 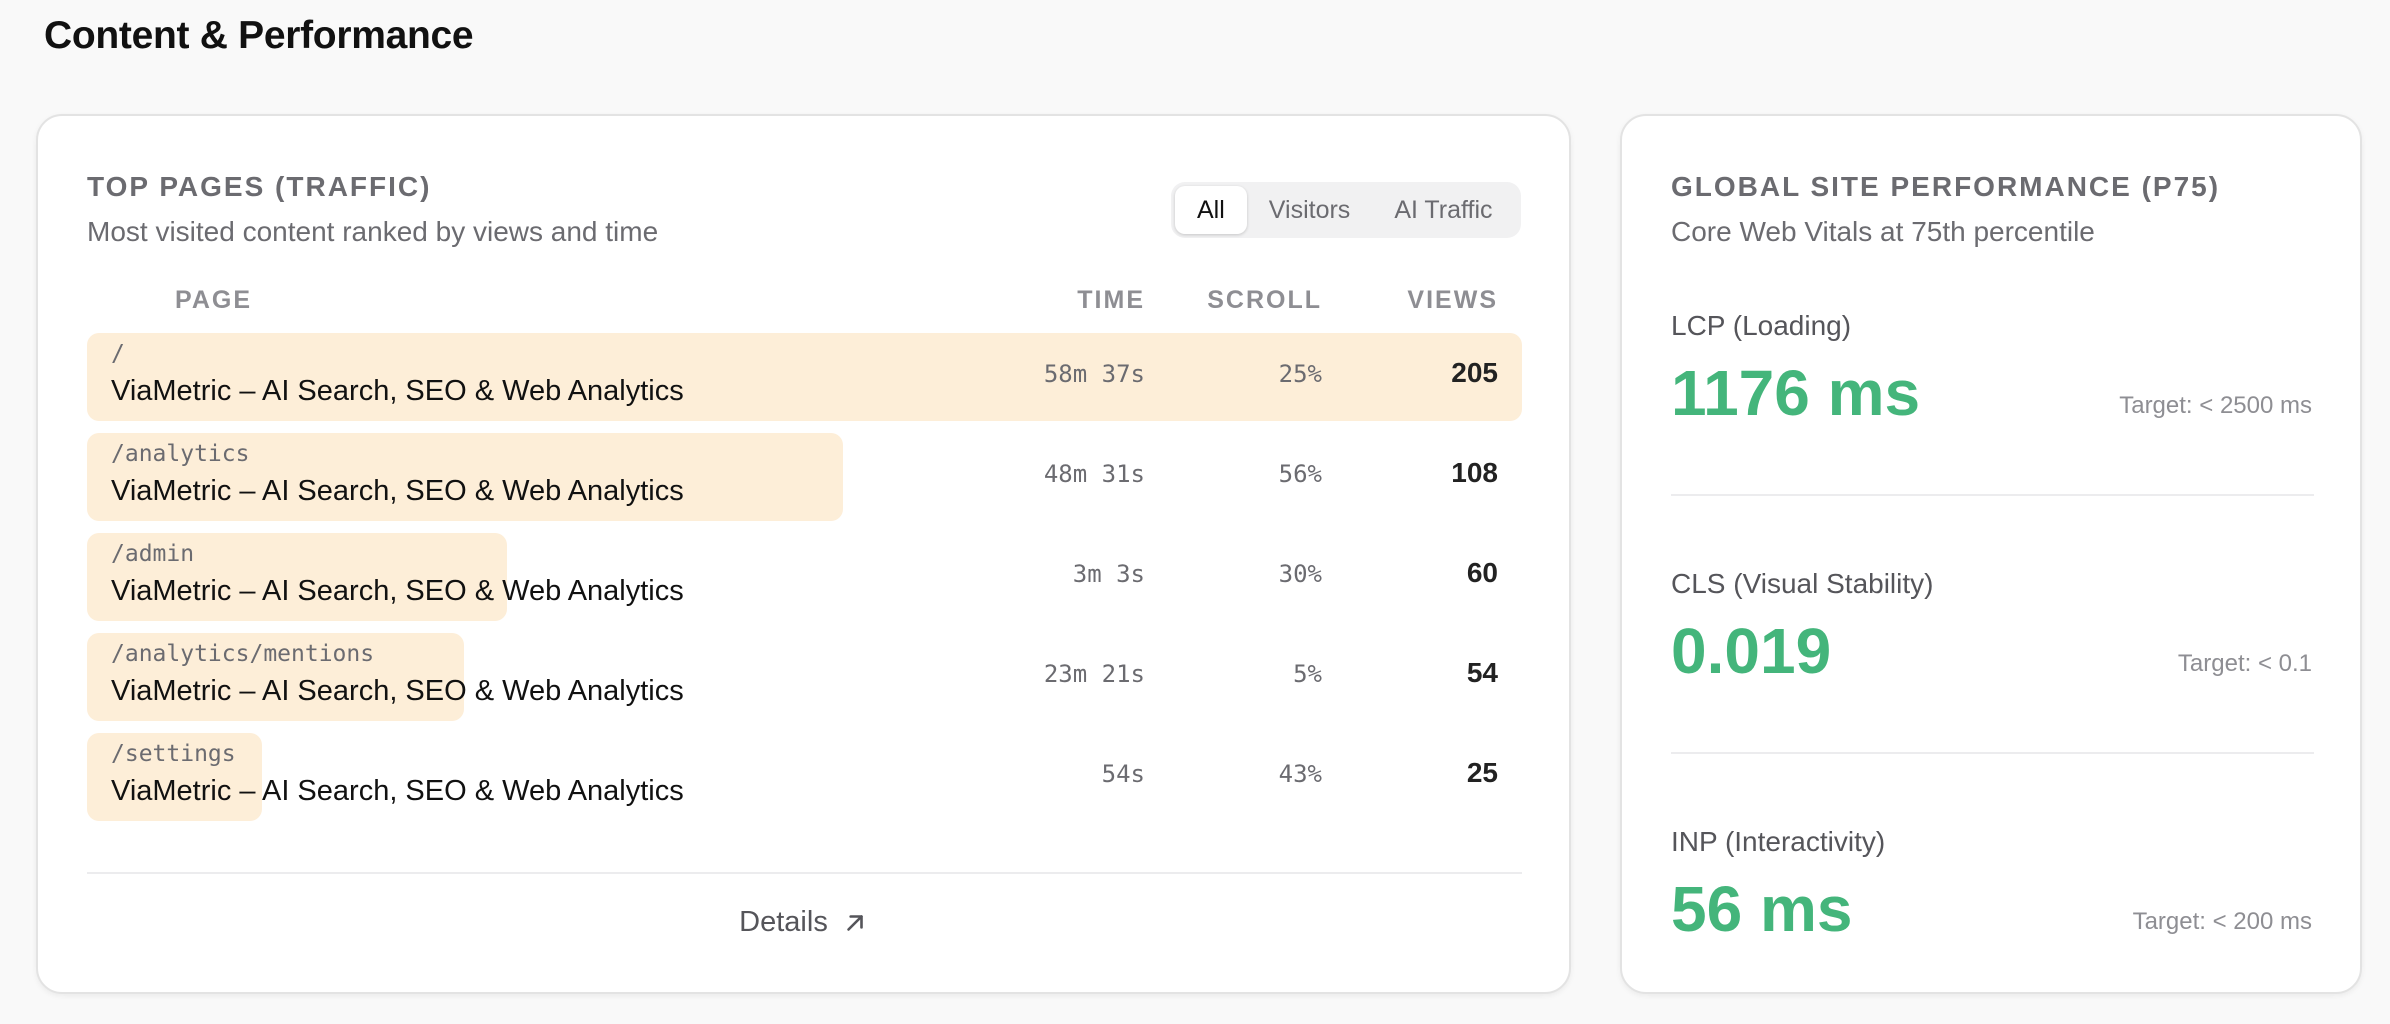 I want to click on page-path: /admin, so click(x=153, y=554).